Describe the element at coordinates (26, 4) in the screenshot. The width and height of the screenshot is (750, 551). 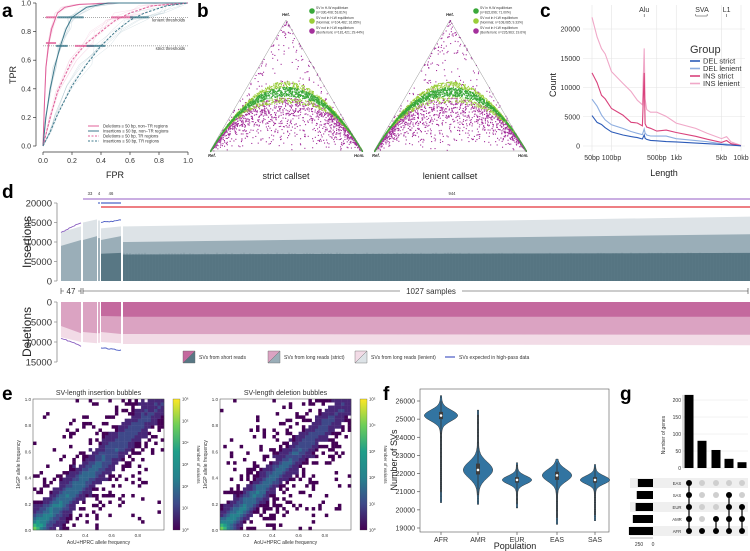
I see `y-tick-label: 1.0` at that location.